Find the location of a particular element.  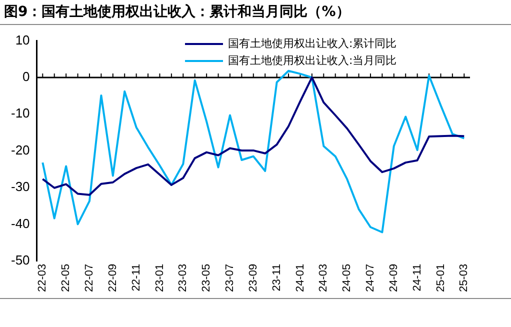

x-tick-label: 22-03 is located at coordinates (42, 278).